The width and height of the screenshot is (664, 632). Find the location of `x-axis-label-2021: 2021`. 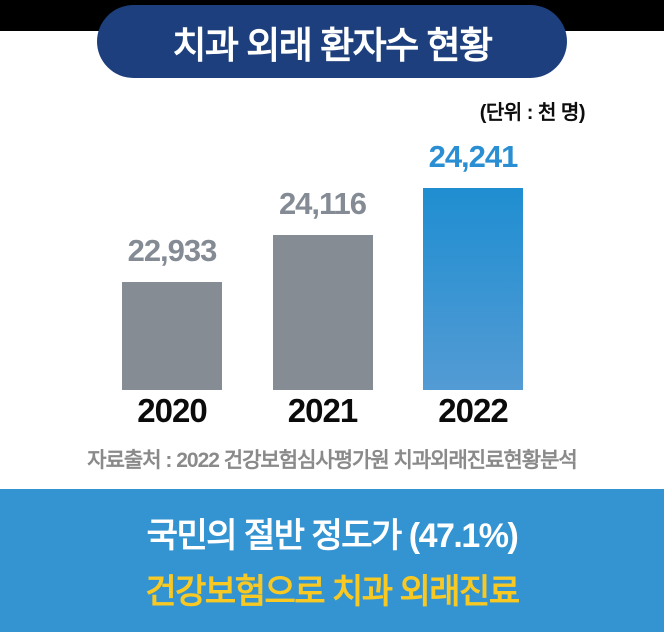

x-axis-label-2021: 2021 is located at coordinates (322, 410).